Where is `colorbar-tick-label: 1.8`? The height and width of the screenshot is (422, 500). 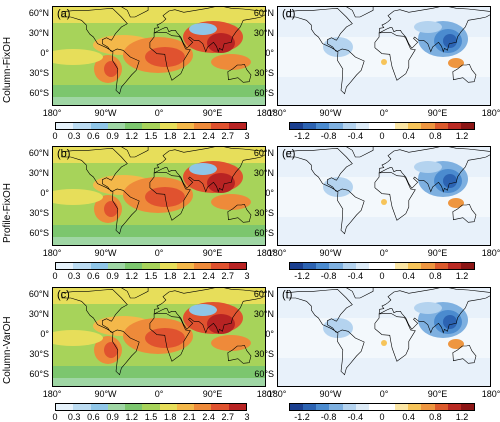
colorbar-tick-label: 1.8 is located at coordinates (170, 136).